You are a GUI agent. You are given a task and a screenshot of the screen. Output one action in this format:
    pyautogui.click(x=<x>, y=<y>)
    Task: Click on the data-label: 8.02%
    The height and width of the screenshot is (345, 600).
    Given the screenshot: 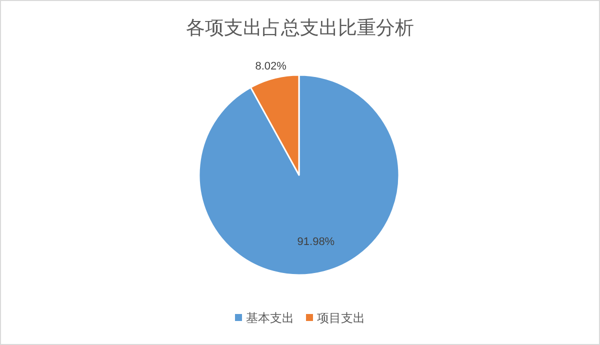 What is the action you would take?
    pyautogui.click(x=271, y=66)
    